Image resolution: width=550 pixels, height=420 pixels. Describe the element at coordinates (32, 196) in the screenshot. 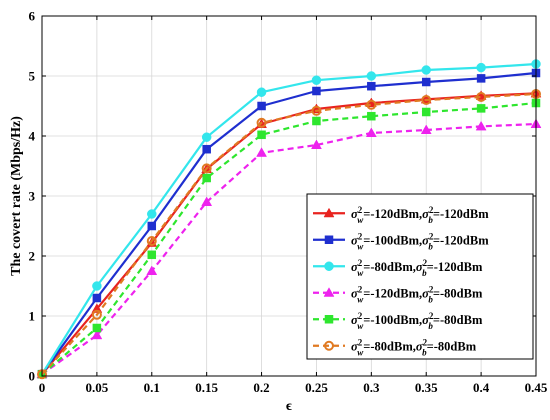

I see `y-tick-label: 3` at that location.